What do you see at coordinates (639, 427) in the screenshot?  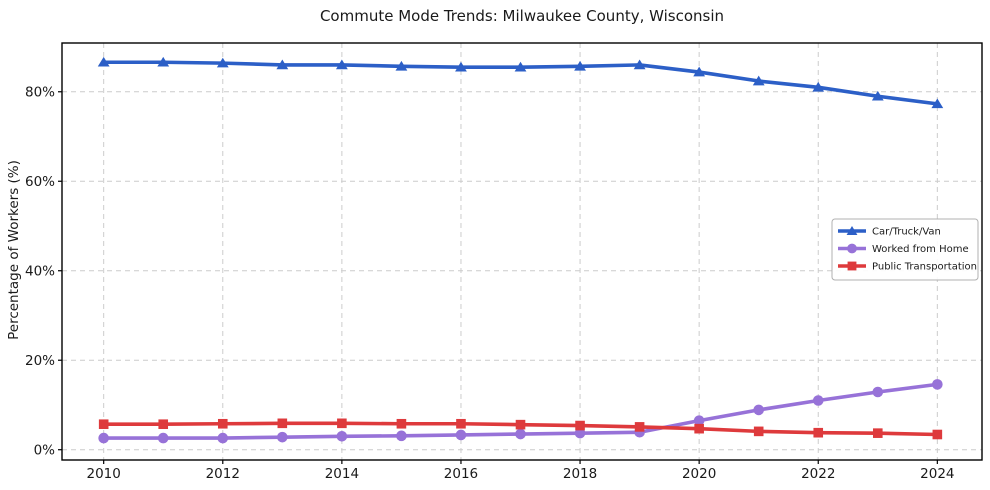 I see `marker-public-transportation-2019` at bounding box center [639, 427].